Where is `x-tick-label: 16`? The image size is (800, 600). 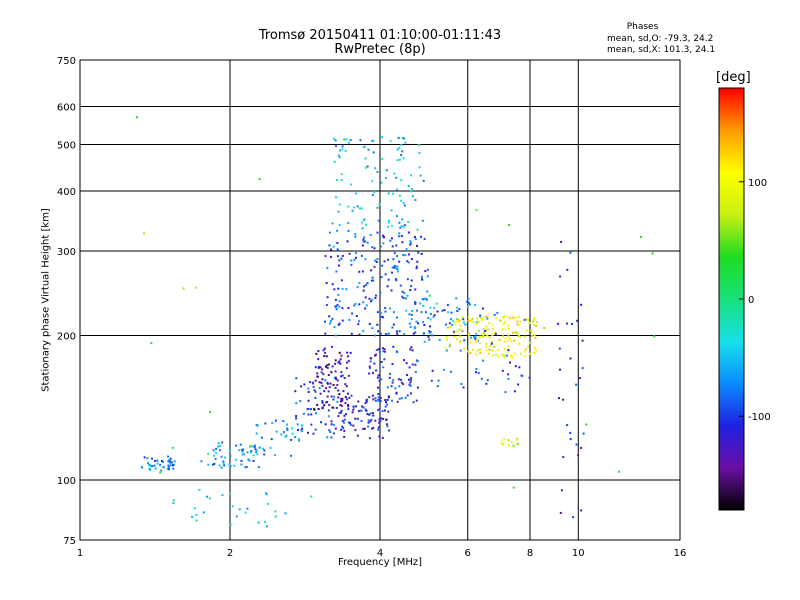
x-tick-label: 16 is located at coordinates (680, 553).